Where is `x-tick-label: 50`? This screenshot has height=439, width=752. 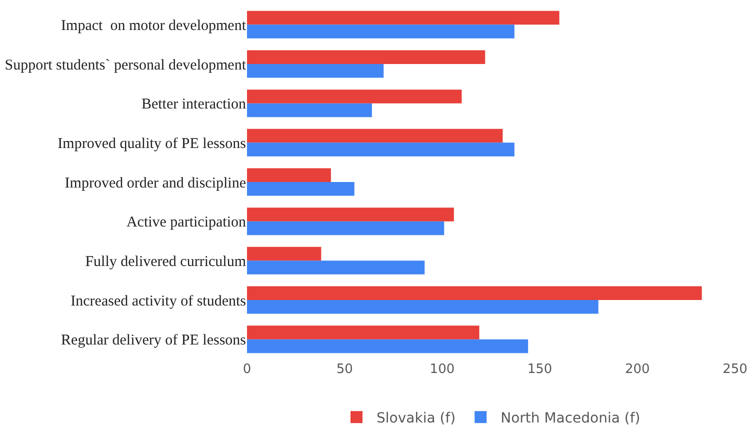
x-tick-label: 50 is located at coordinates (344, 369).